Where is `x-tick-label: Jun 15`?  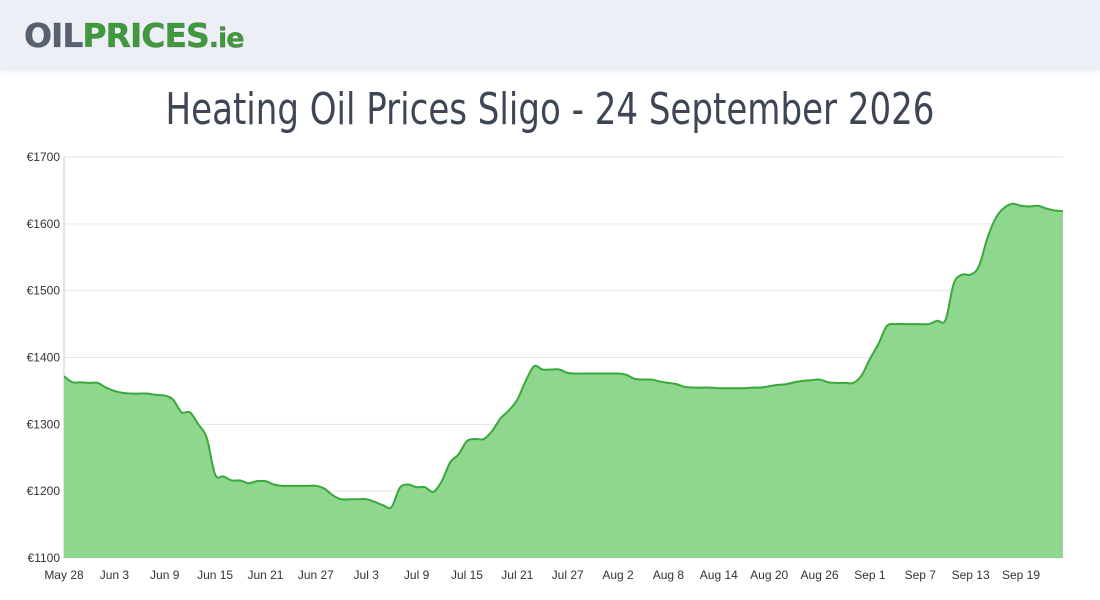 x-tick-label: Jun 15 is located at coordinates (215, 575).